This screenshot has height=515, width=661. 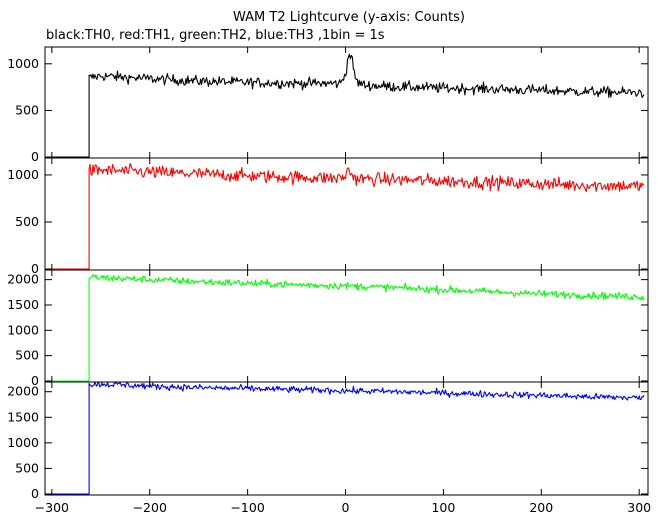 What do you see at coordinates (443, 507) in the screenshot?
I see `x-tick-label-100: 100` at bounding box center [443, 507].